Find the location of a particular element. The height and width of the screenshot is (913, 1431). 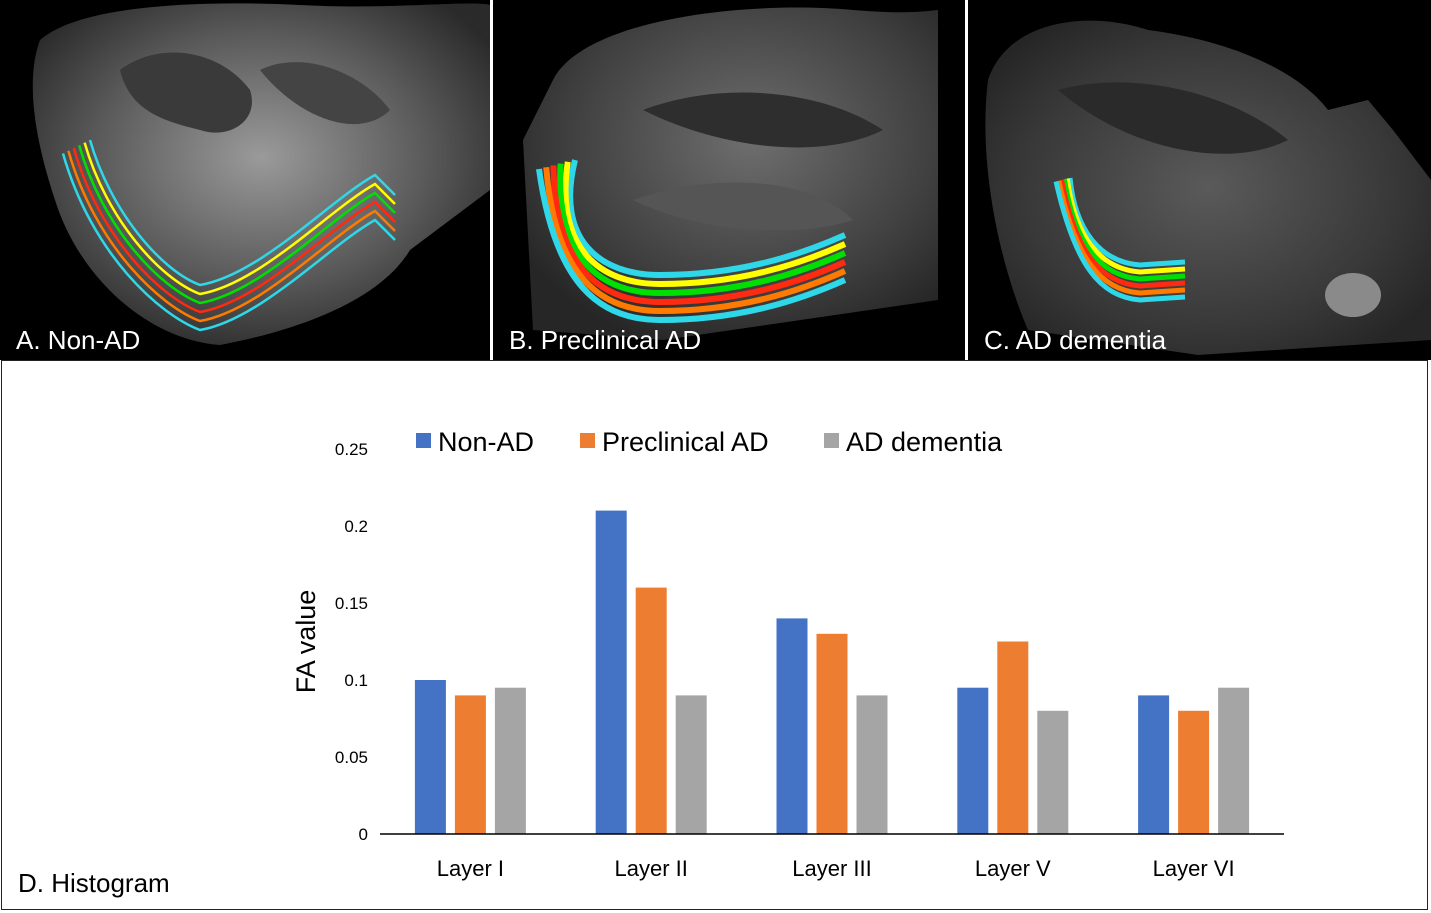

legend-label: Preclinical AD is located at coordinates (685, 442).